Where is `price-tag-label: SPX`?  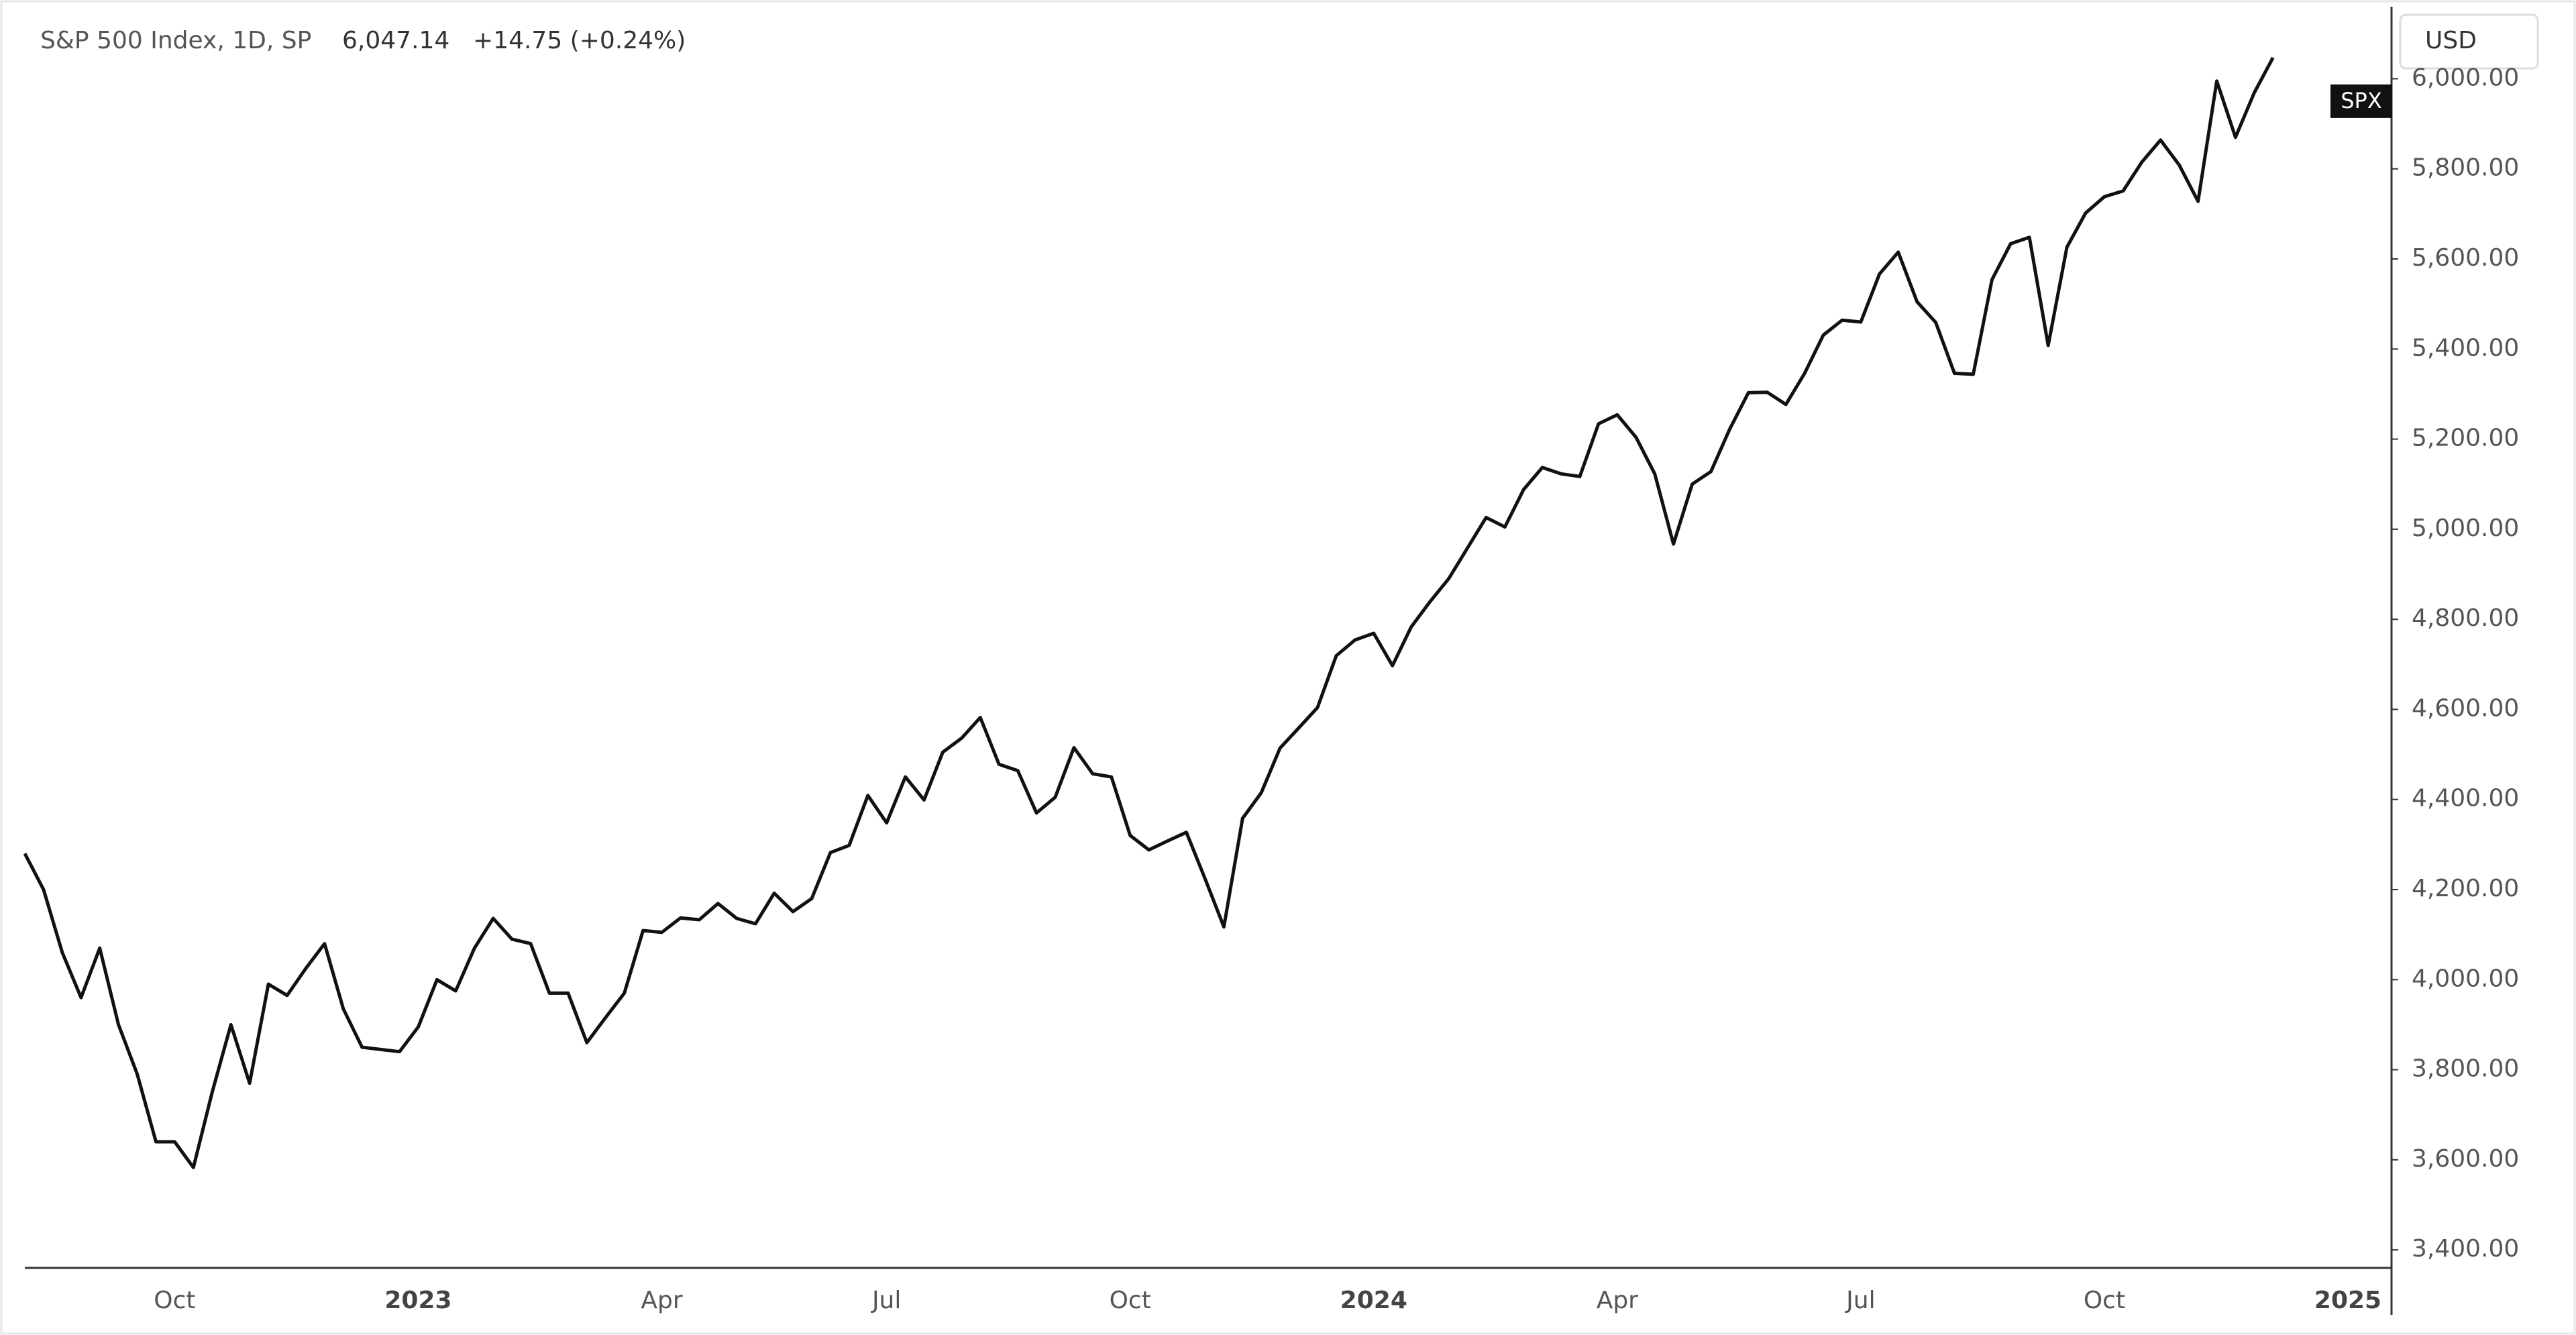
price-tag-label: SPX is located at coordinates (2361, 100).